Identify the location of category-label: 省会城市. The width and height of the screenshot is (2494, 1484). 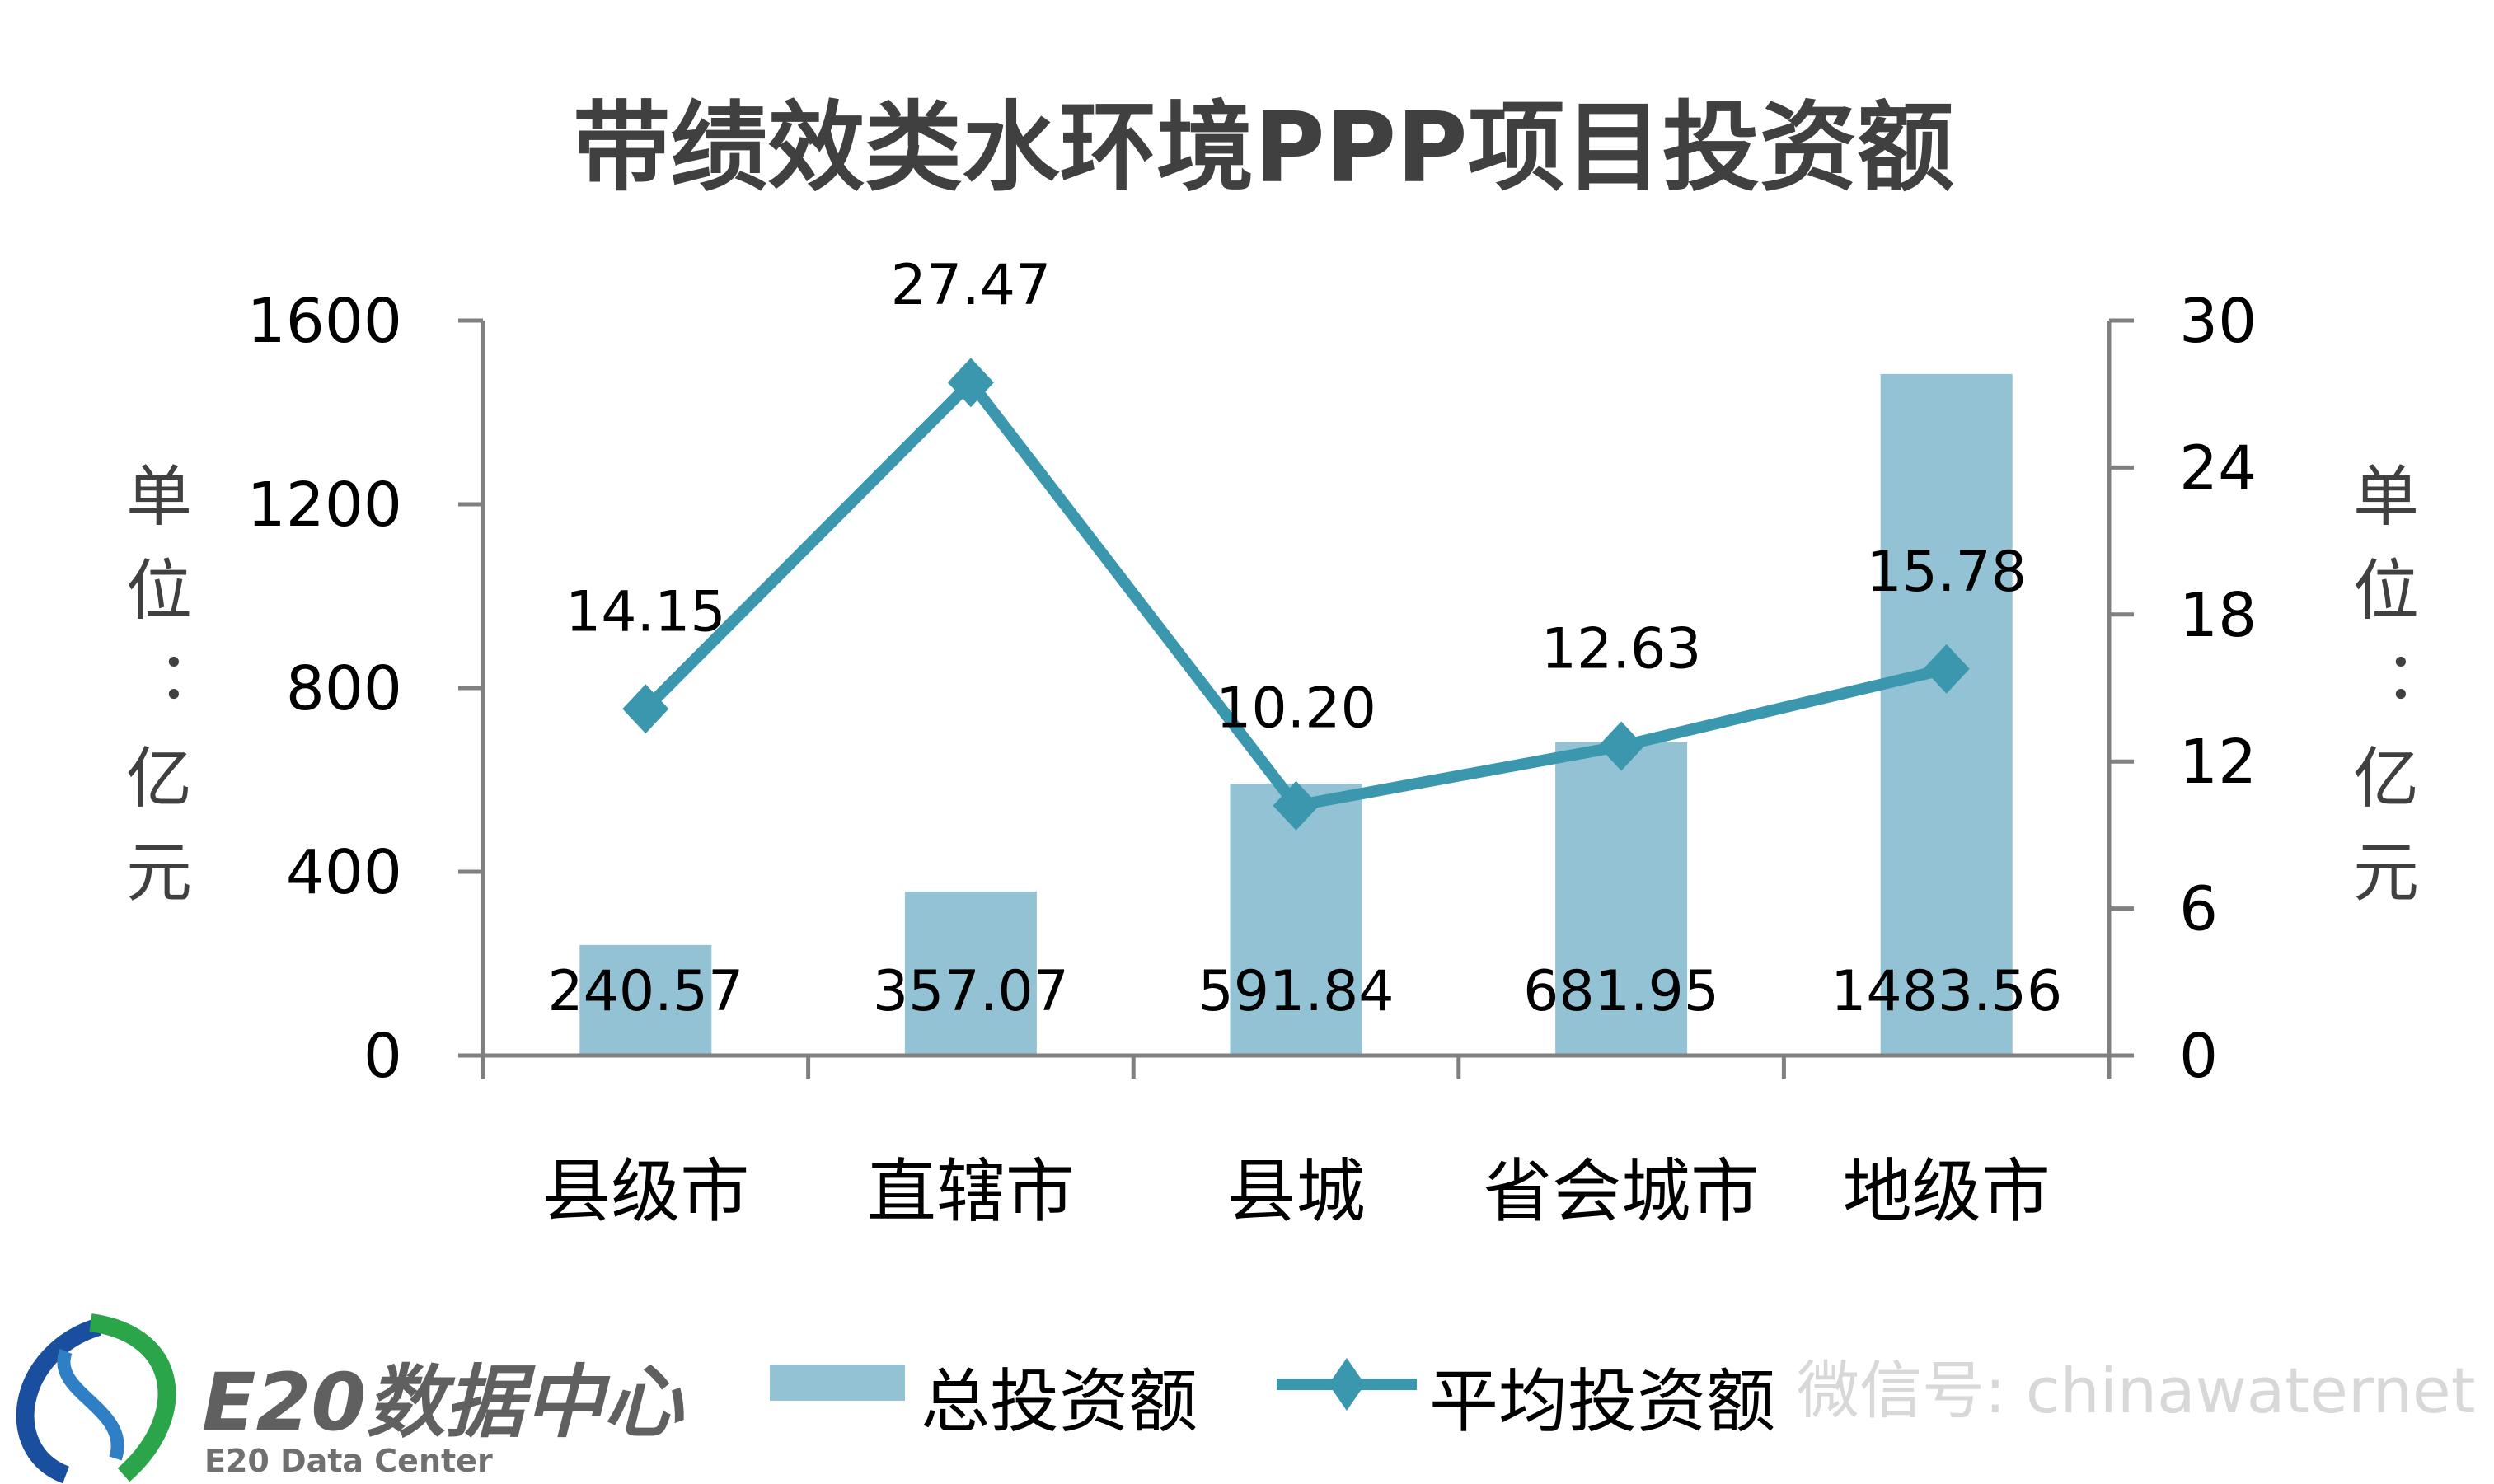
(1622, 1192).